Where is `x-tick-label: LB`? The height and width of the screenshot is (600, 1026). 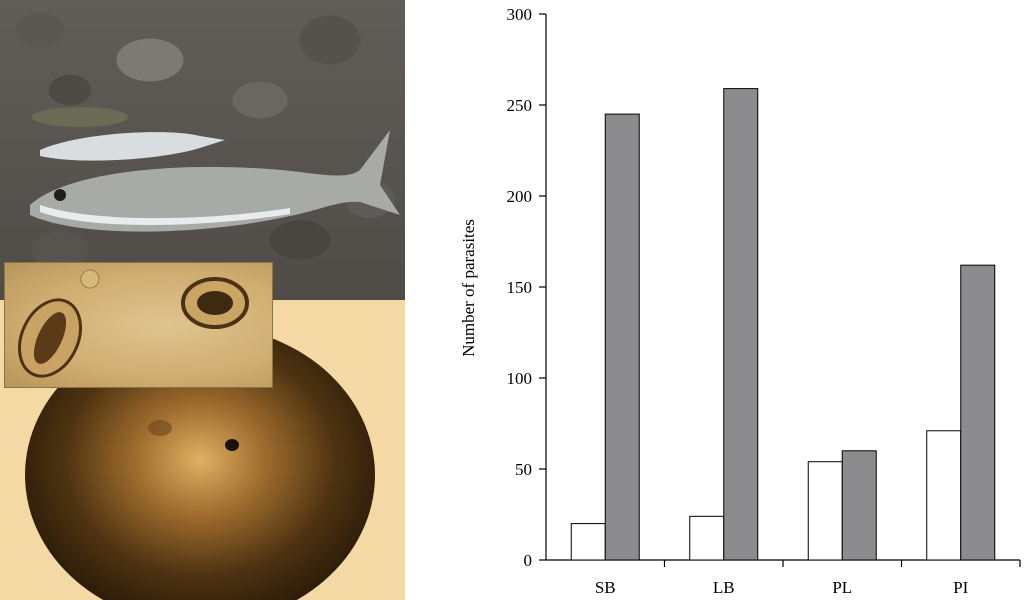 x-tick-label: LB is located at coordinates (724, 587).